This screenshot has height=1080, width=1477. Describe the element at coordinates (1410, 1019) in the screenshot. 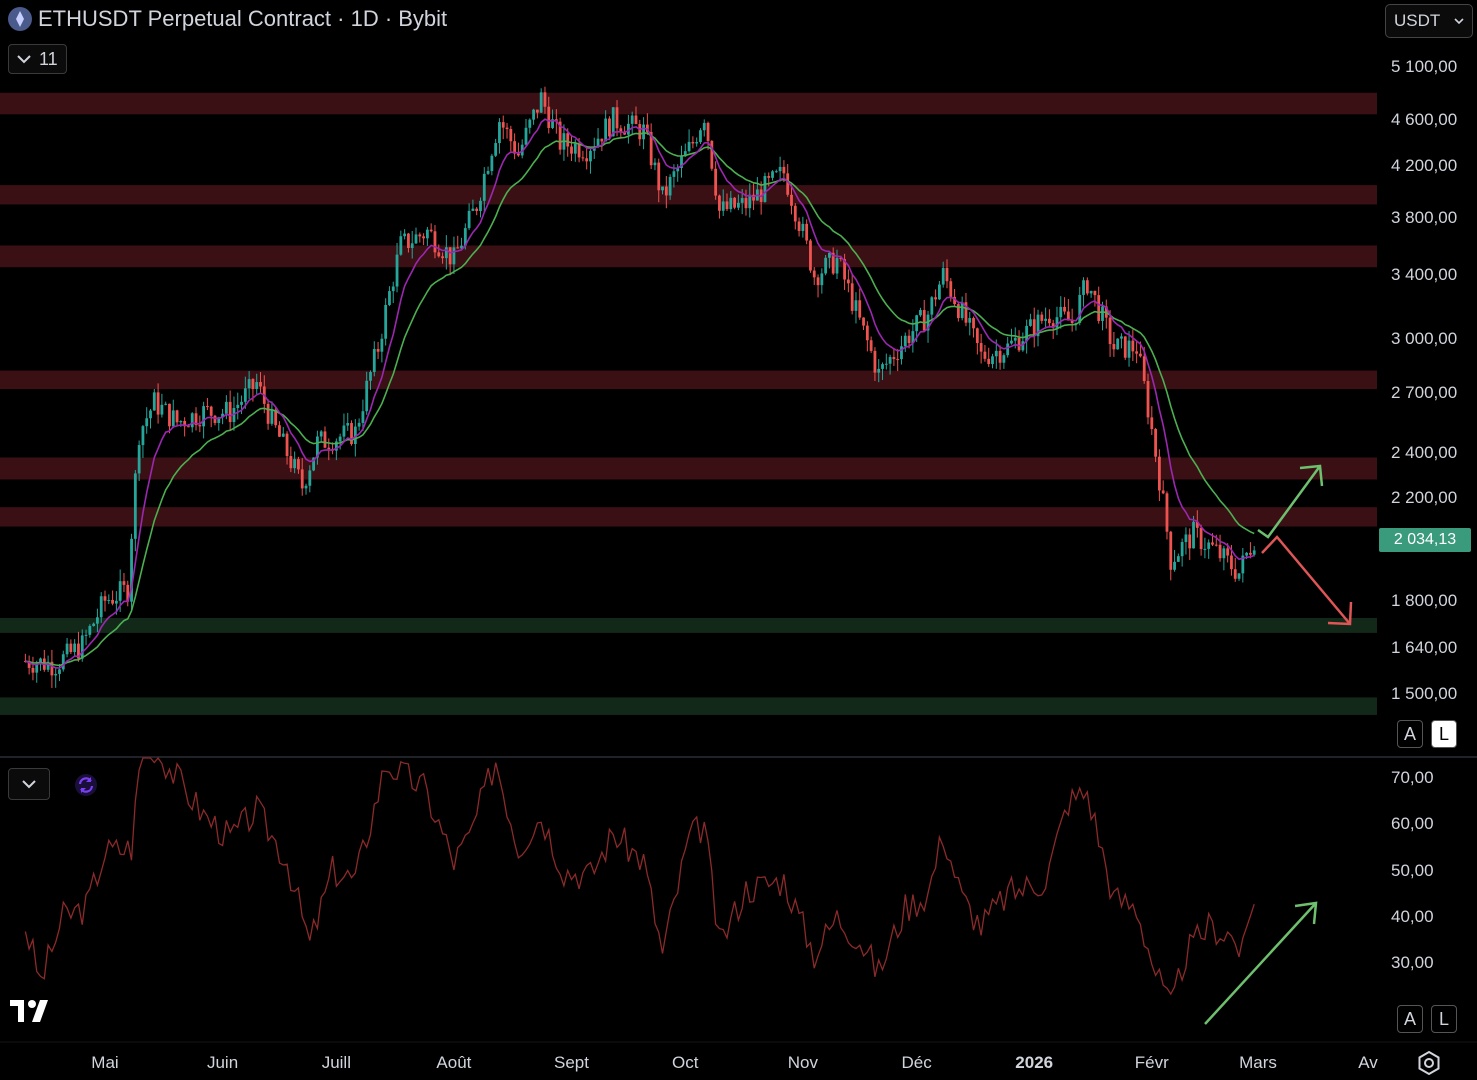

I see `rsi-auto-scale-button: A` at that location.